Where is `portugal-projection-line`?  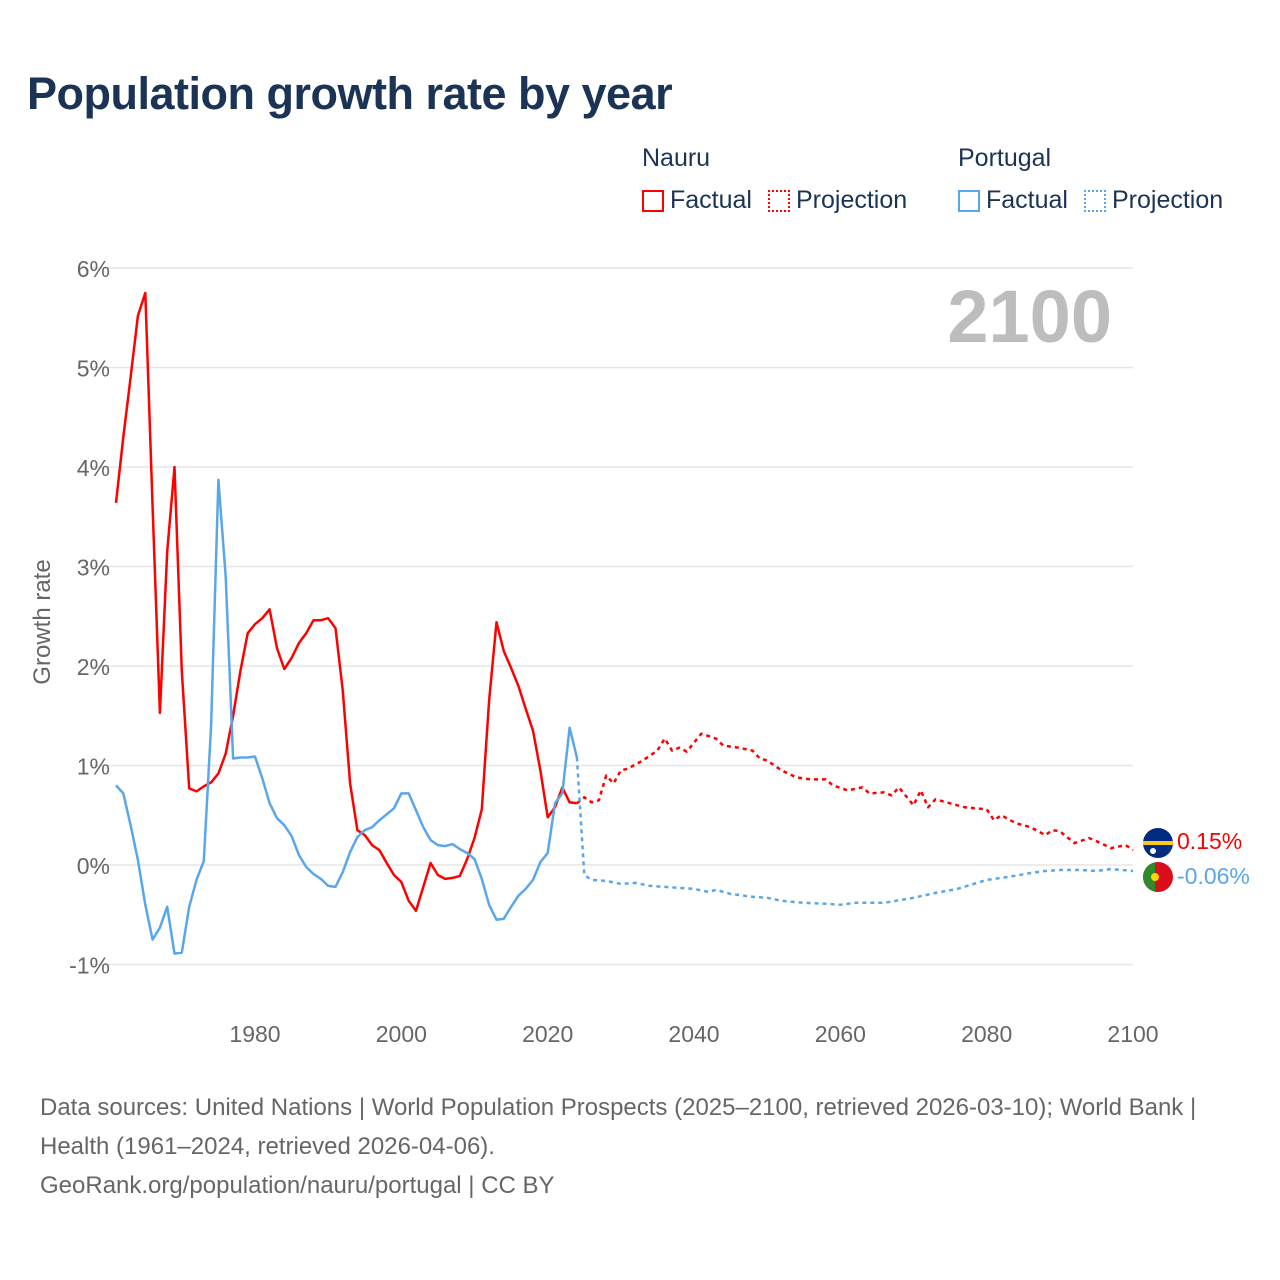
portugal-projection-line is located at coordinates (854, 832).